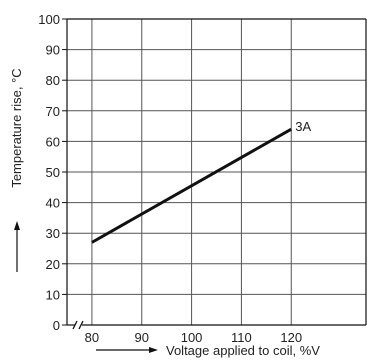  I want to click on y-tick-label-60: 60, so click(53, 141).